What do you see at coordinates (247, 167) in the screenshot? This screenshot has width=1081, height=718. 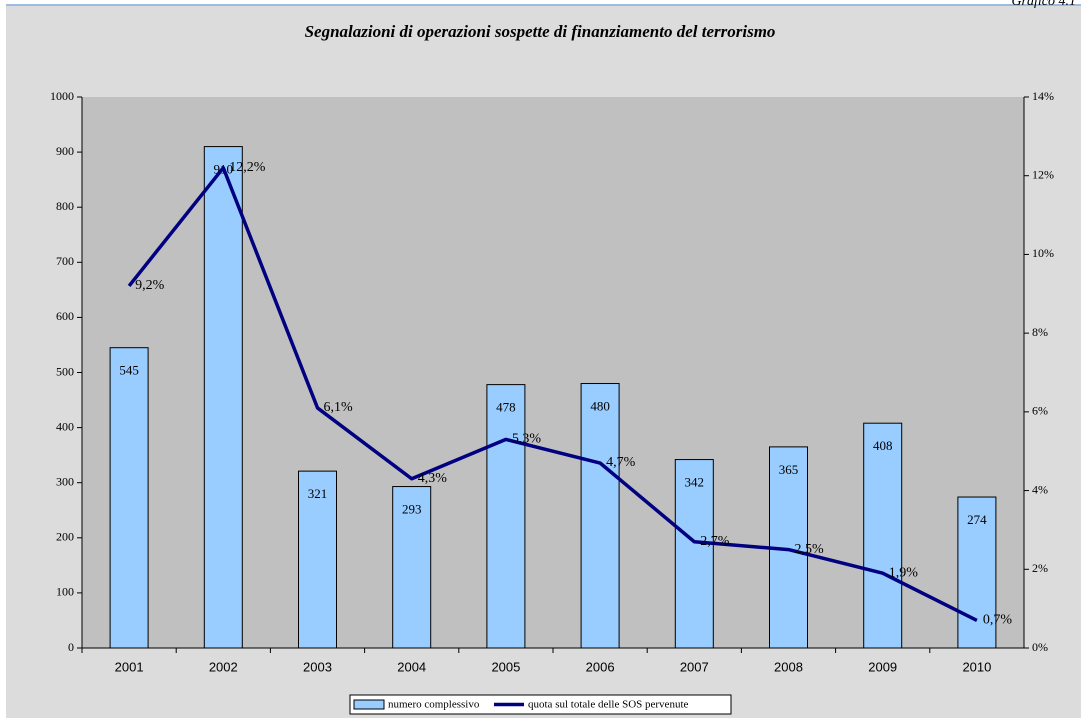 I see `line-value-label: 12,2%` at bounding box center [247, 167].